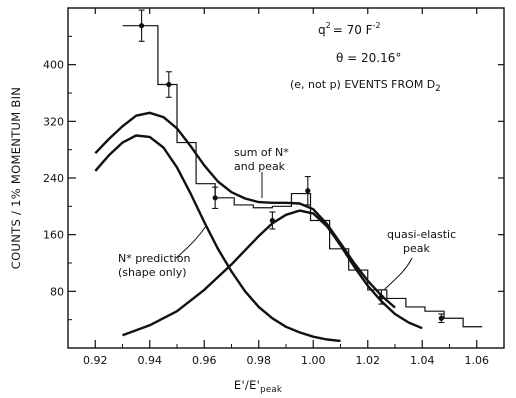 This screenshot has width=516, height=398. Describe the element at coordinates (53, 235) in the screenshot. I see `y-tick-label: 160` at that location.